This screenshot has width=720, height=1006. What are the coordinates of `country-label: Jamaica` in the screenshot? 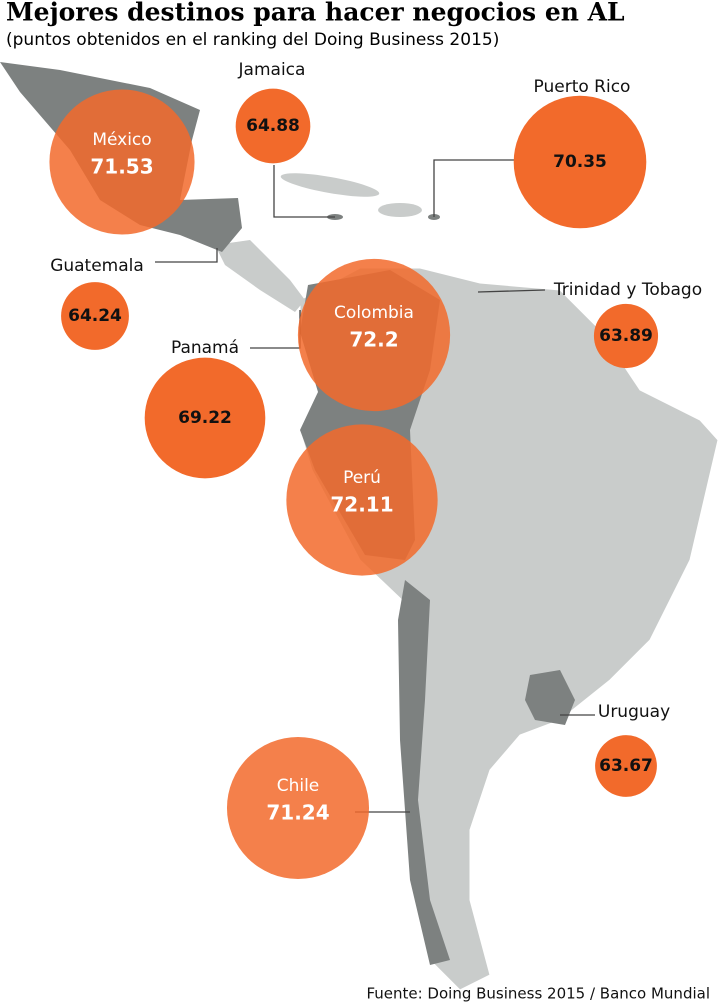 It's located at (272, 70).